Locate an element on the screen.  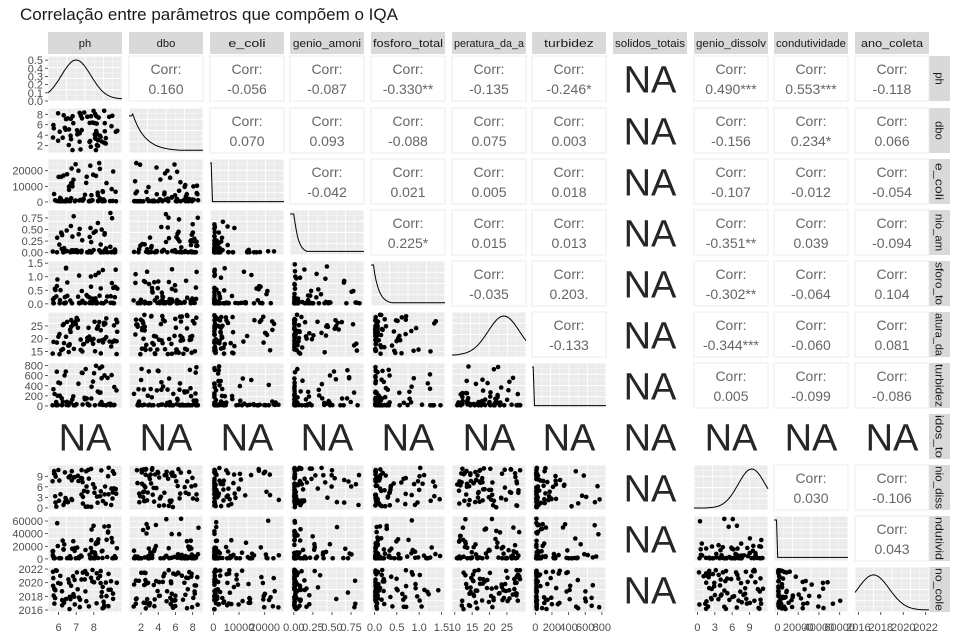
row-strip-label: sforo_to is located at coordinates (939, 283).